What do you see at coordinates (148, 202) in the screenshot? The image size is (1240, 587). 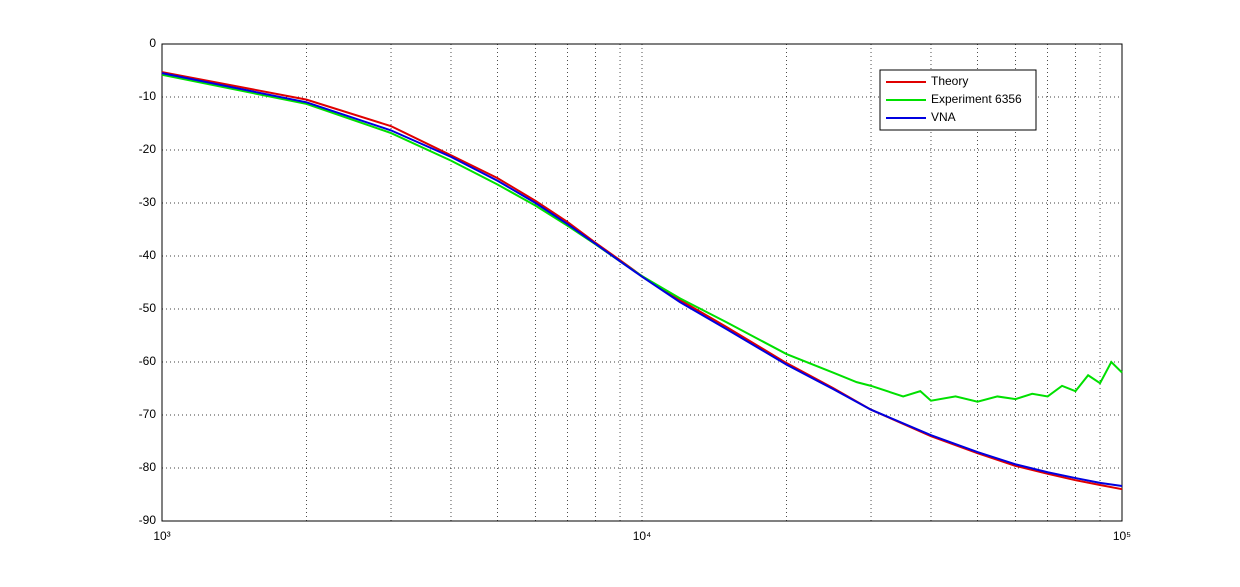 I see `y-tick-label: -30` at bounding box center [148, 202].